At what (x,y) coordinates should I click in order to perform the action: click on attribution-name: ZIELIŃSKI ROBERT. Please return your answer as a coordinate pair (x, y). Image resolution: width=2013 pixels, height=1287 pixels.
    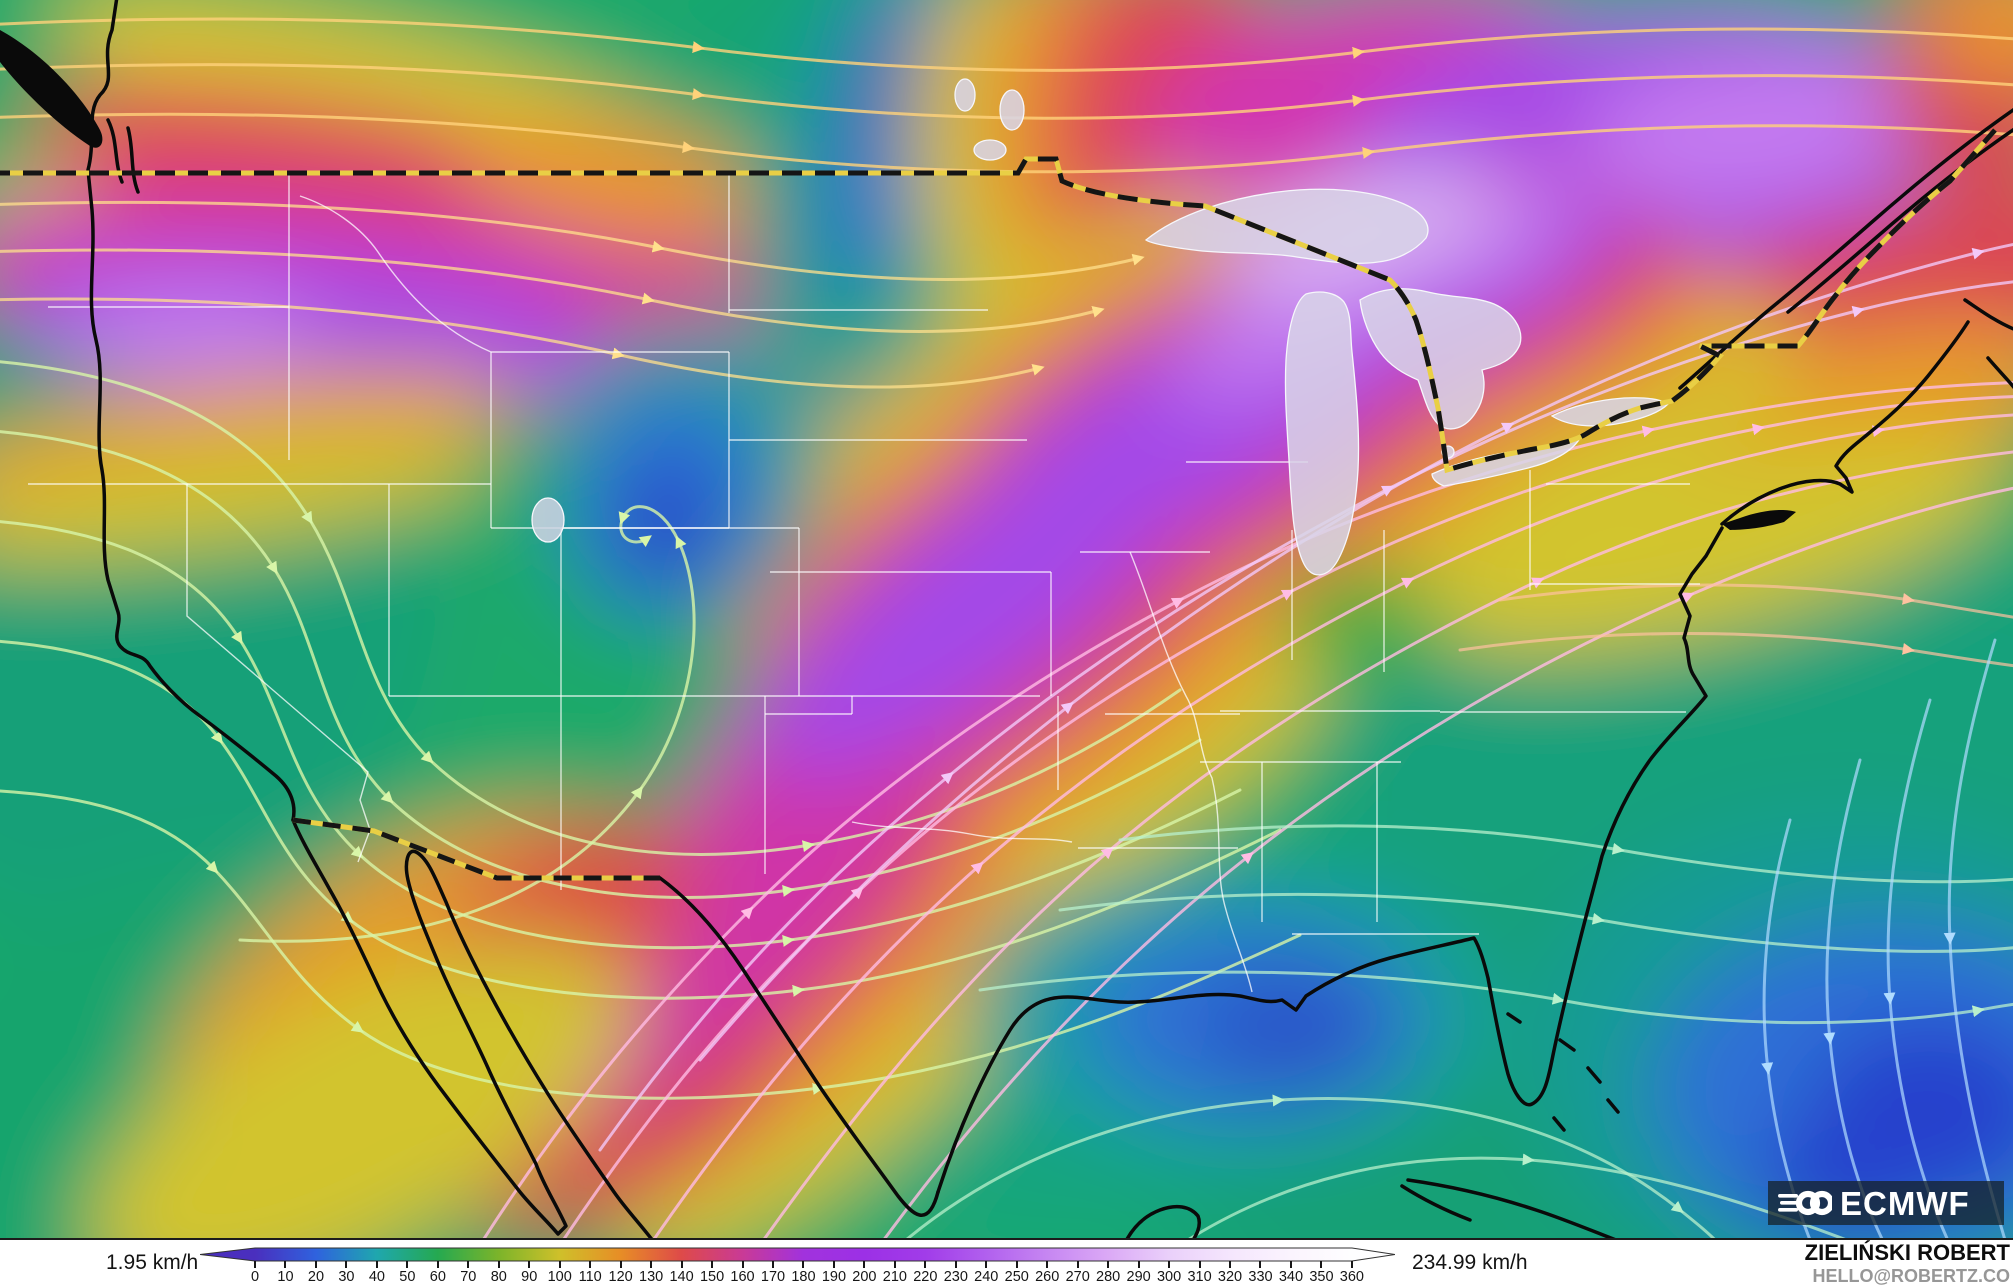
    Looking at the image, I should click on (1907, 1252).